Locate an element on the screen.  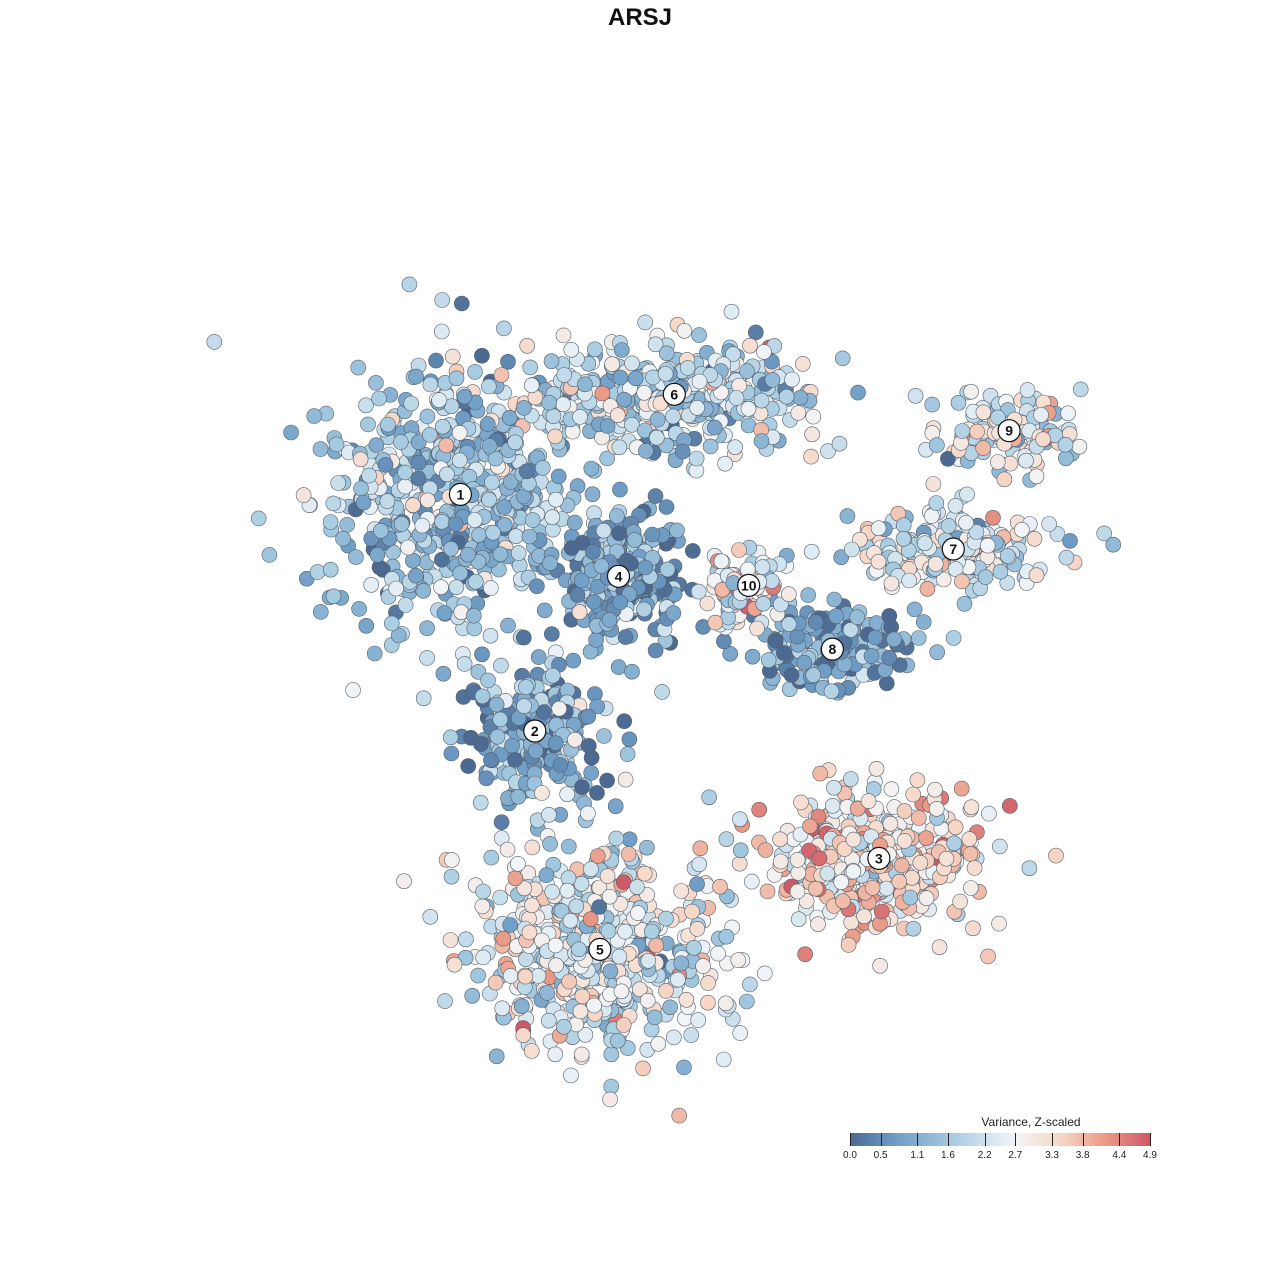
legend-title: Variance, Z-scaled is located at coordinates (1031, 1122).